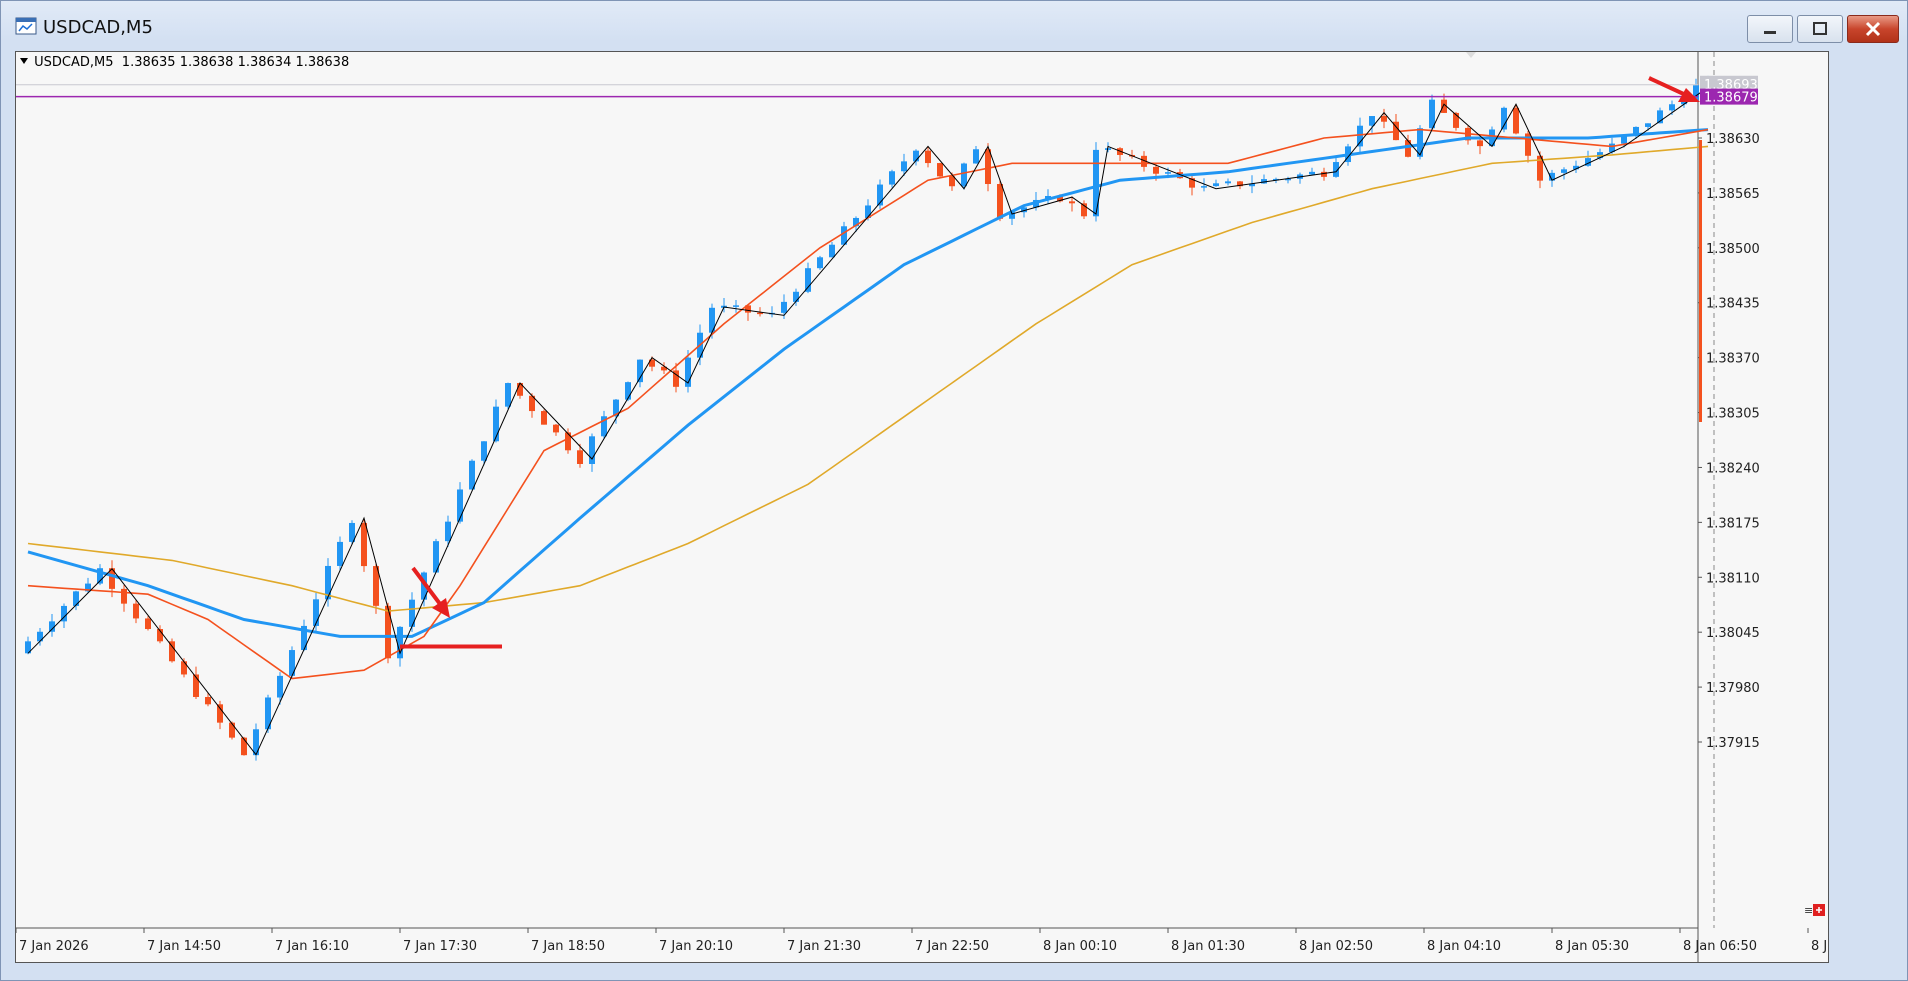  Describe the element at coordinates (1733, 578) in the screenshot. I see `price-tick-label: 1.38110` at that location.